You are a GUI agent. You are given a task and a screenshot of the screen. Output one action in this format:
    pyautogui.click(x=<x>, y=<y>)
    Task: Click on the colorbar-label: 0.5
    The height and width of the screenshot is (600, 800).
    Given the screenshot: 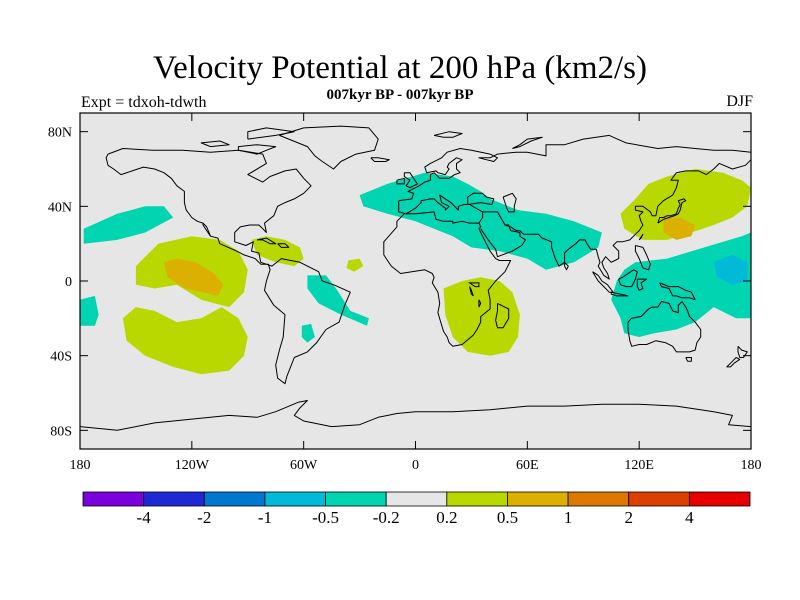 What is the action you would take?
    pyautogui.click(x=507, y=517)
    